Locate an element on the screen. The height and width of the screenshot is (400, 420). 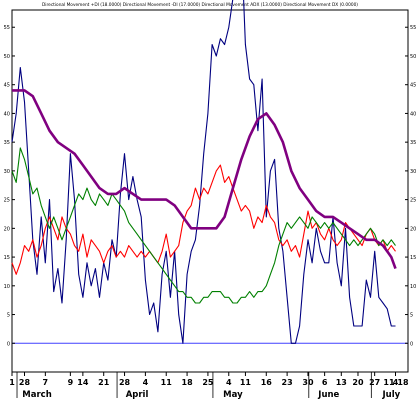
month-label: March is located at coordinates (36, 395).